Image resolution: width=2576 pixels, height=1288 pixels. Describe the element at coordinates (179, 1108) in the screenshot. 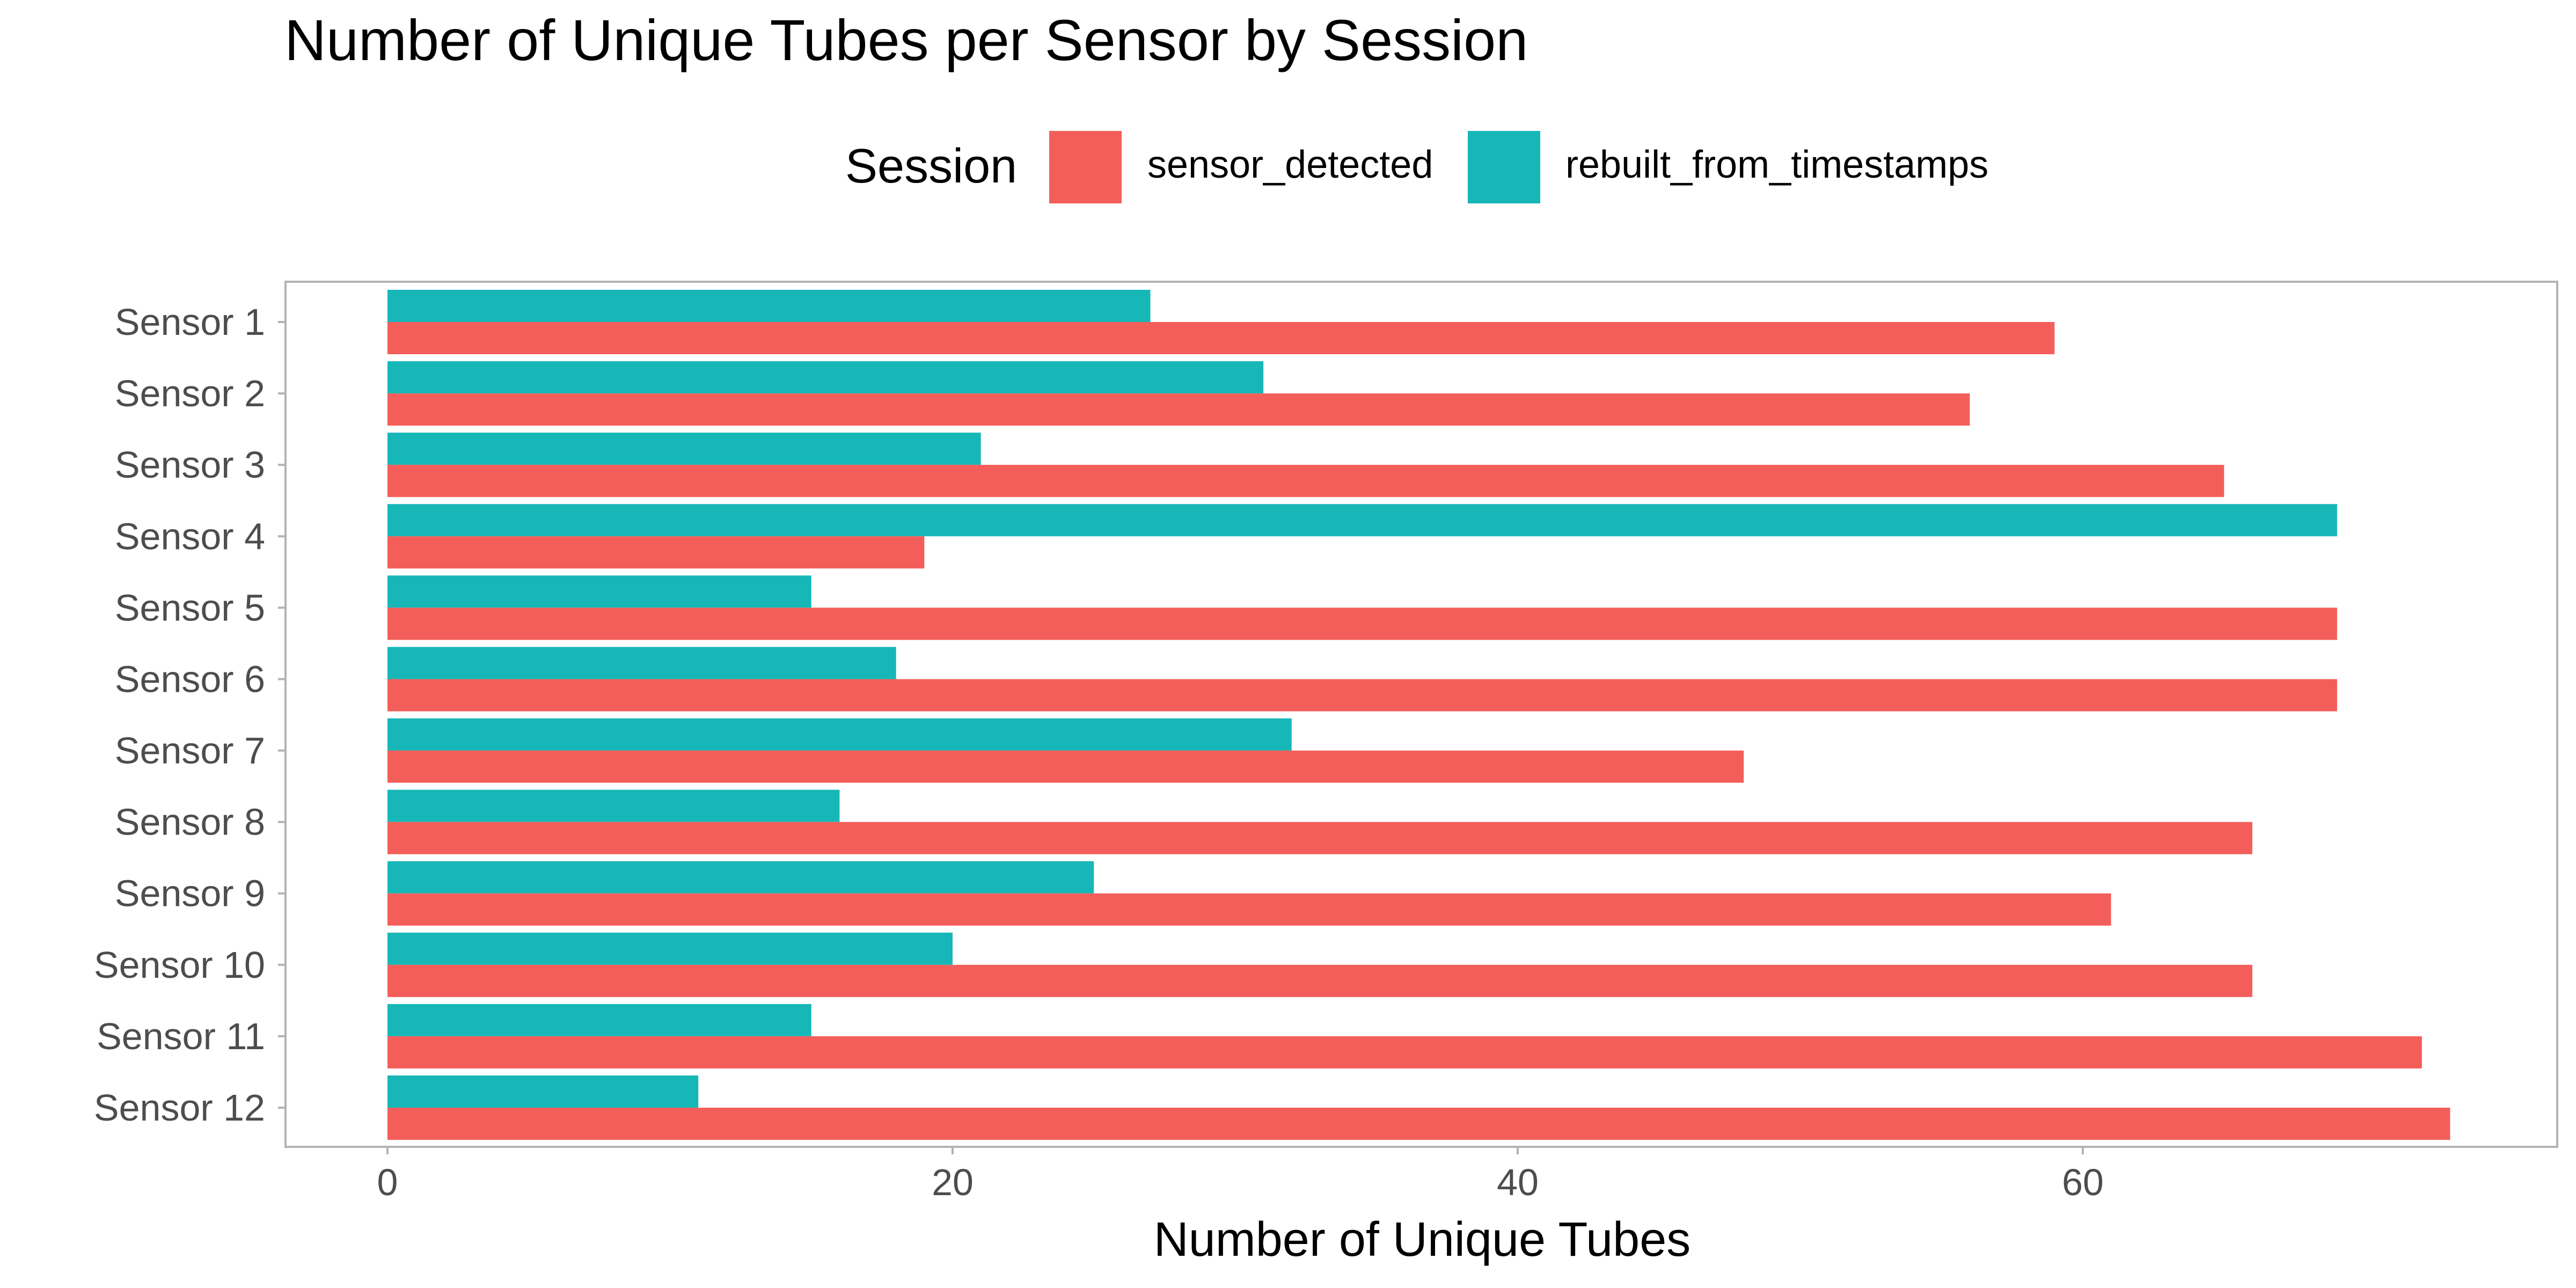

I see `y-tick-label: Sensor 12` at that location.